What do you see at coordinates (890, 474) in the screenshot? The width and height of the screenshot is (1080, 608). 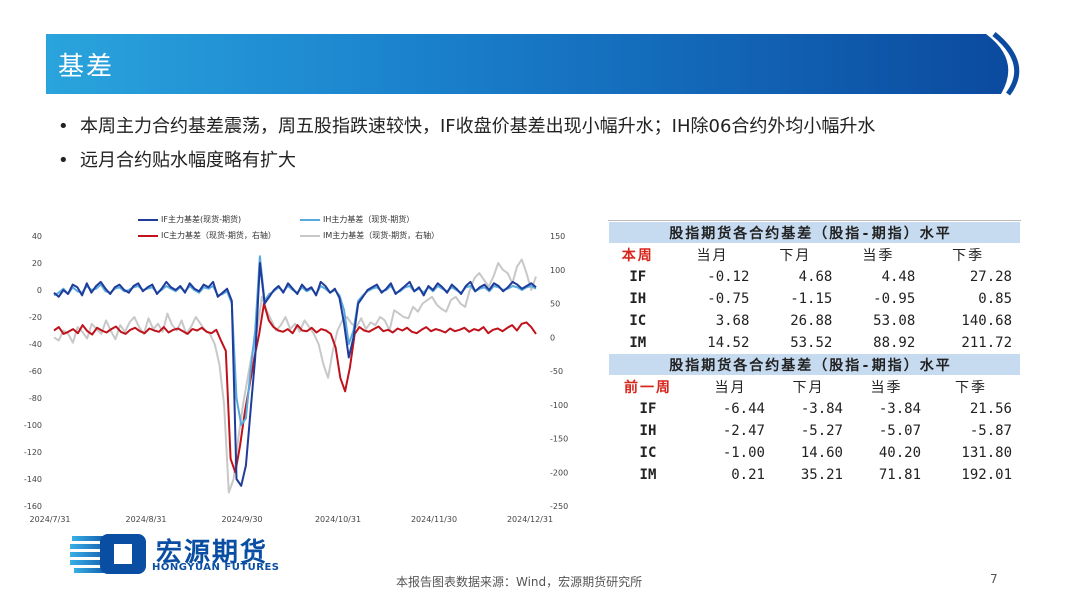 I see `cell: 71.81` at bounding box center [890, 474].